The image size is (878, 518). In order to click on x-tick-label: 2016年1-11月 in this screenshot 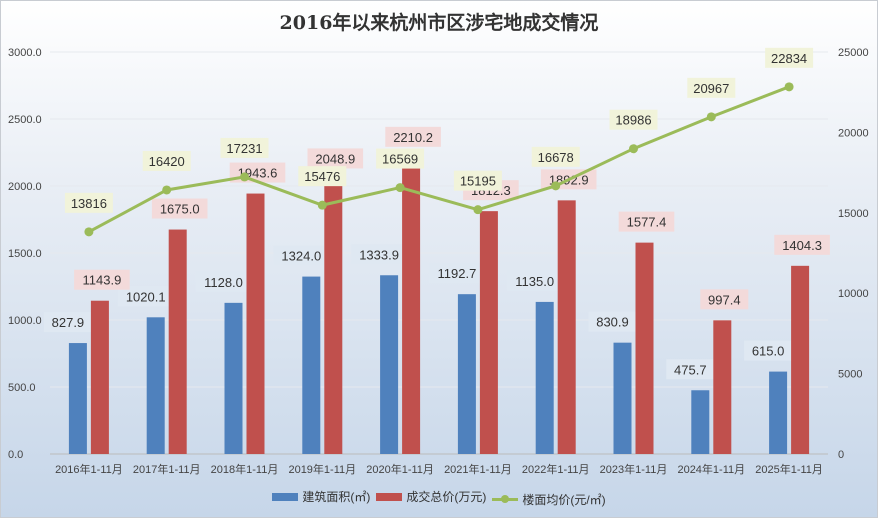, I will do `click(89, 469)`.